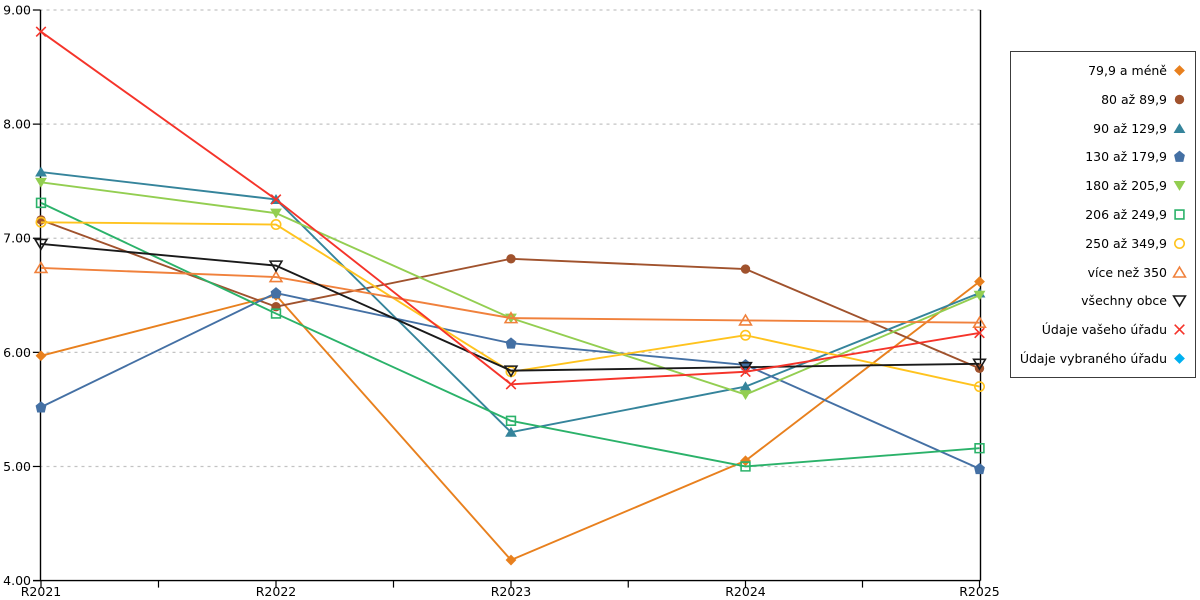  I want to click on legend-item: více než 350, so click(1101, 272).